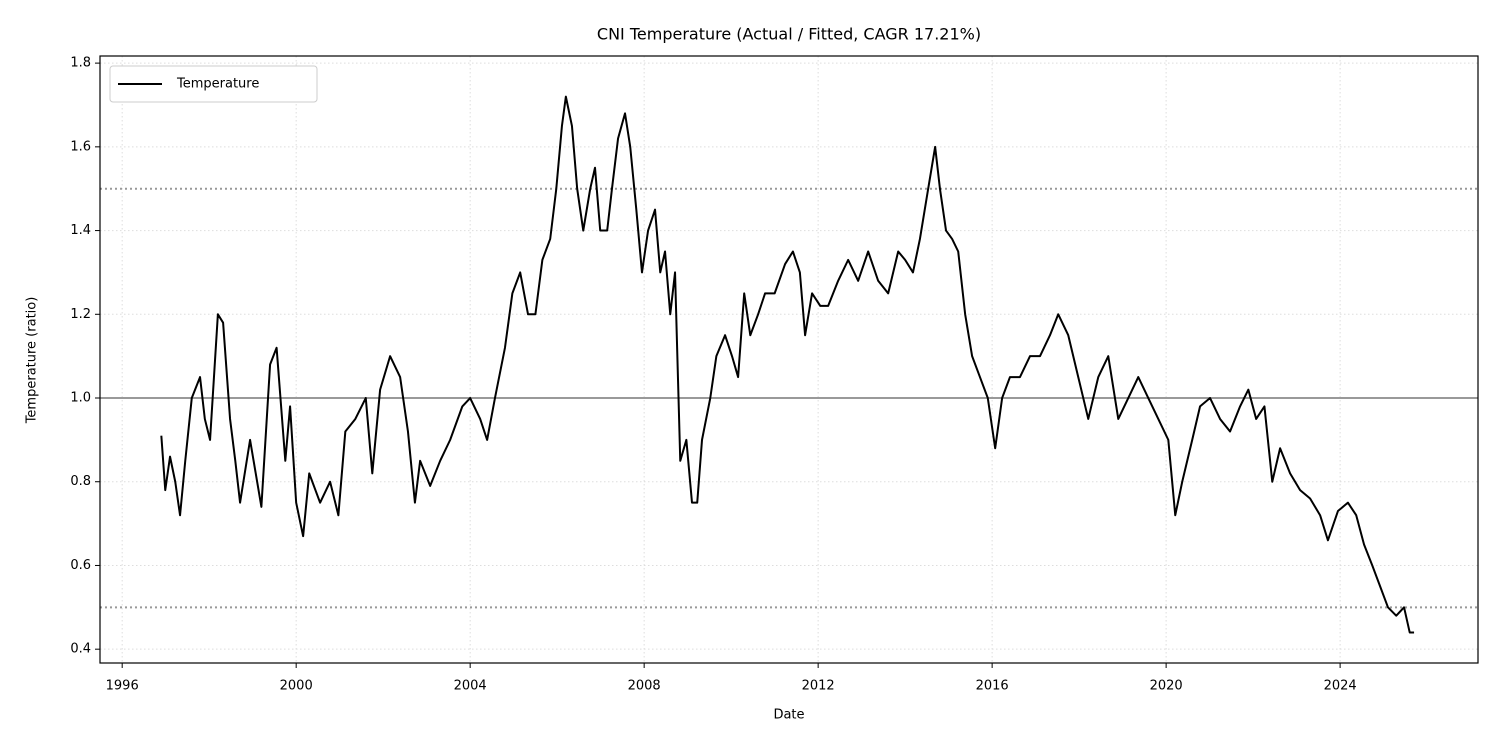 The width and height of the screenshot is (1500, 754). I want to click on x-tick-label: 2004, so click(470, 686).